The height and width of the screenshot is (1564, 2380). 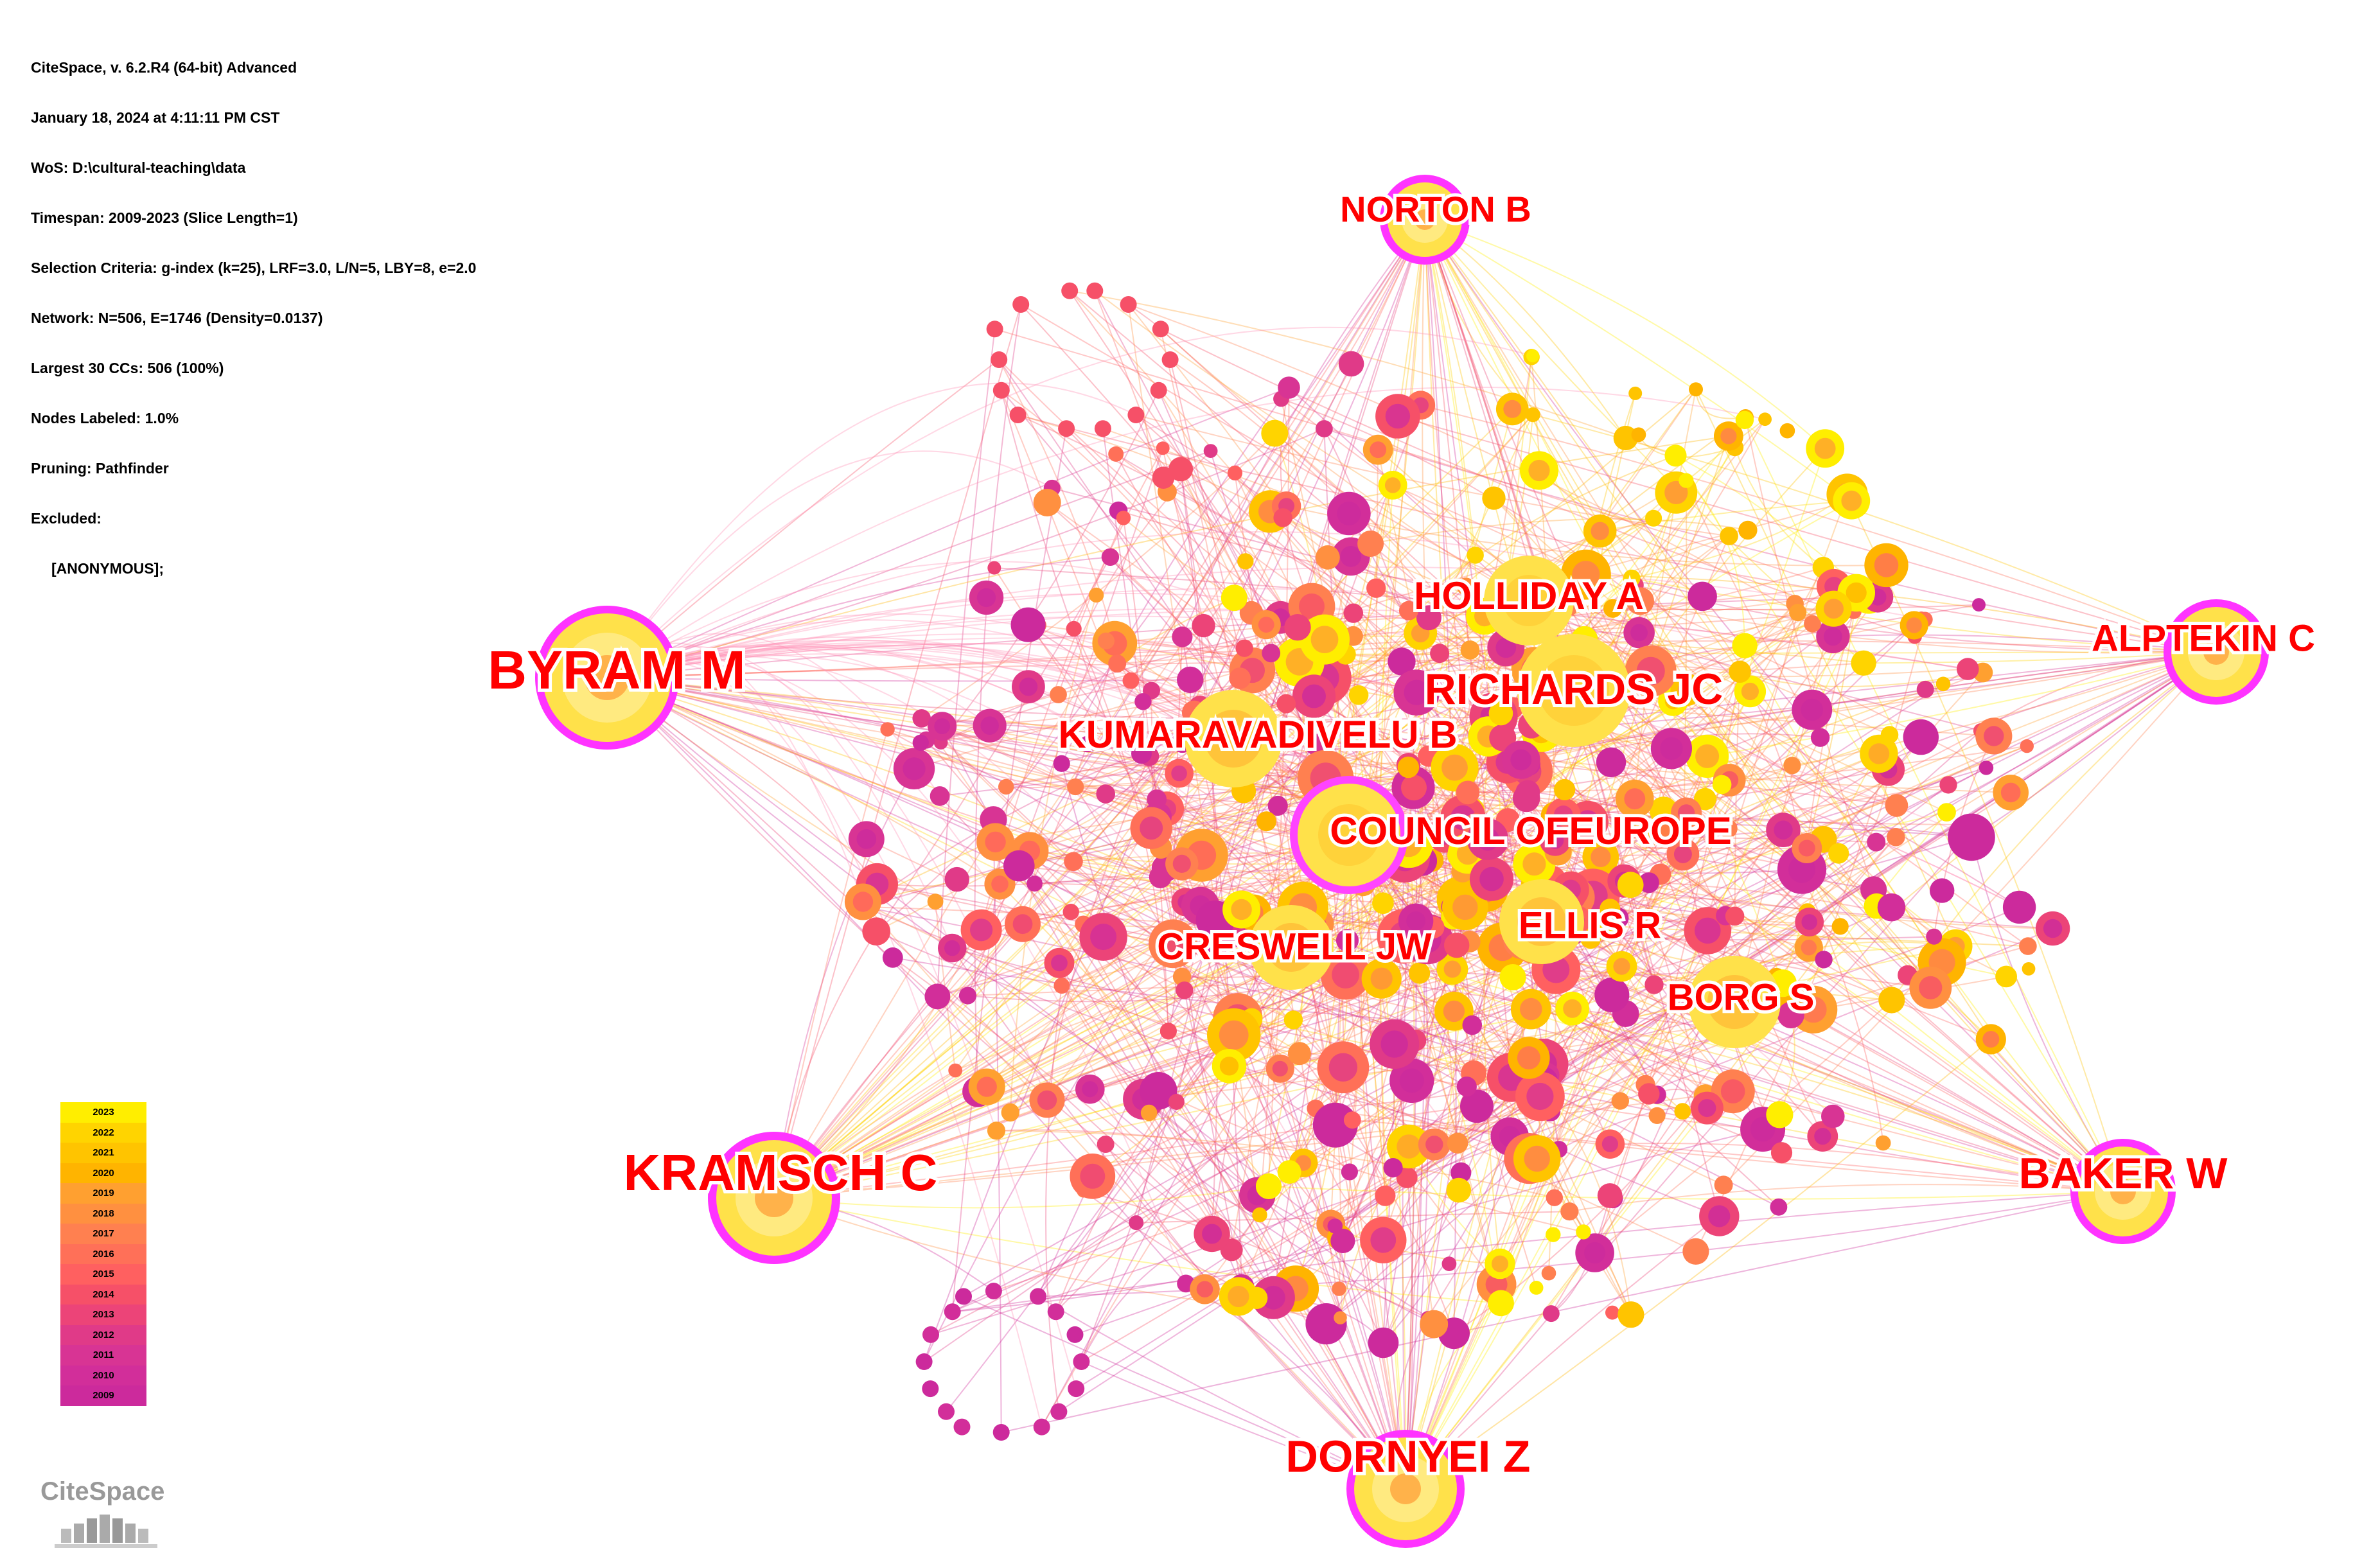 What do you see at coordinates (2123, 1191) in the screenshot?
I see `node-baker` at bounding box center [2123, 1191].